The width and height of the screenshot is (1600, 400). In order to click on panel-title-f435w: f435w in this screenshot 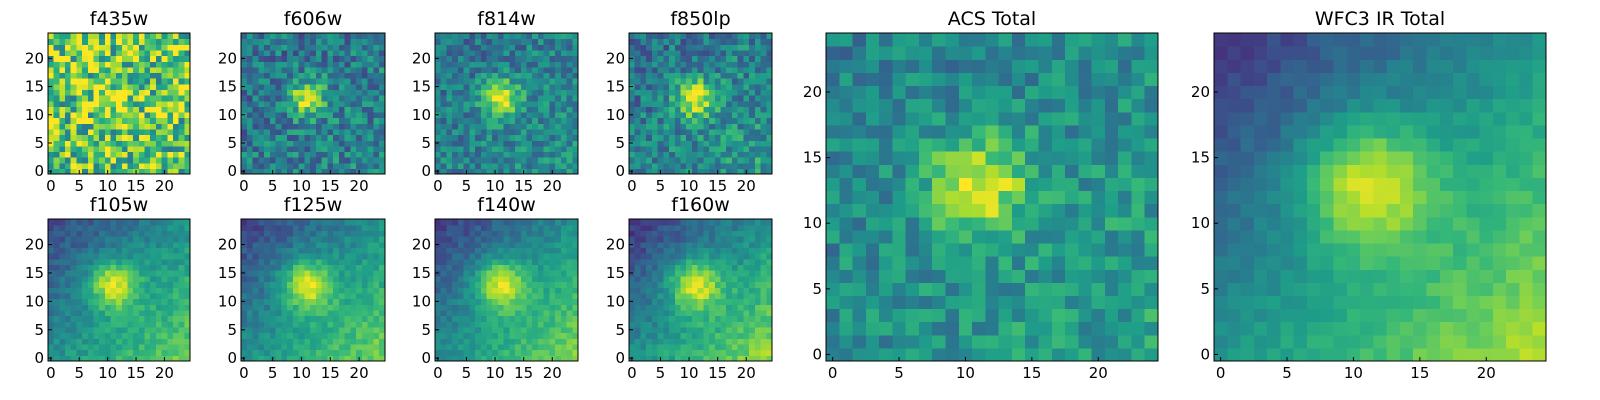, I will do `click(119, 19)`.